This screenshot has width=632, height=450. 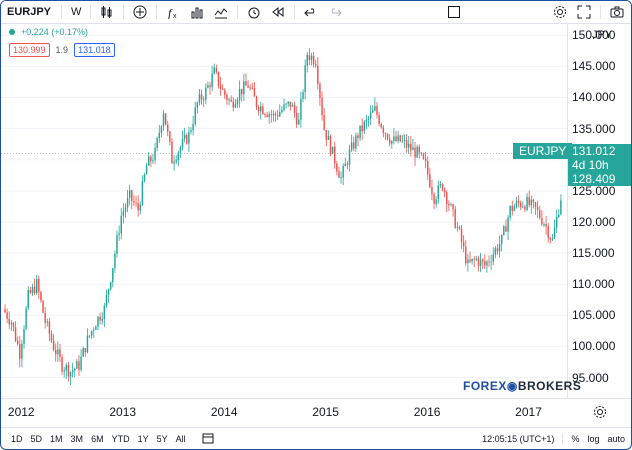 What do you see at coordinates (36, 439) in the screenshot?
I see `range-button: 5D` at bounding box center [36, 439].